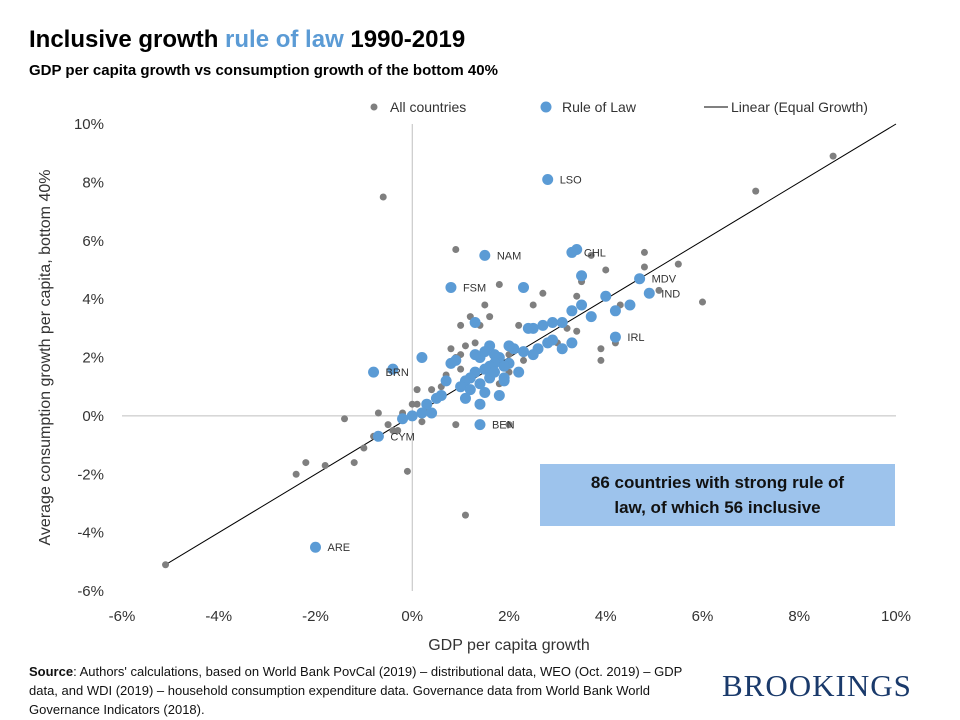 This screenshot has width=960, height=720. Describe the element at coordinates (509, 256) in the screenshot. I see `point-label-nam: NAM` at that location.